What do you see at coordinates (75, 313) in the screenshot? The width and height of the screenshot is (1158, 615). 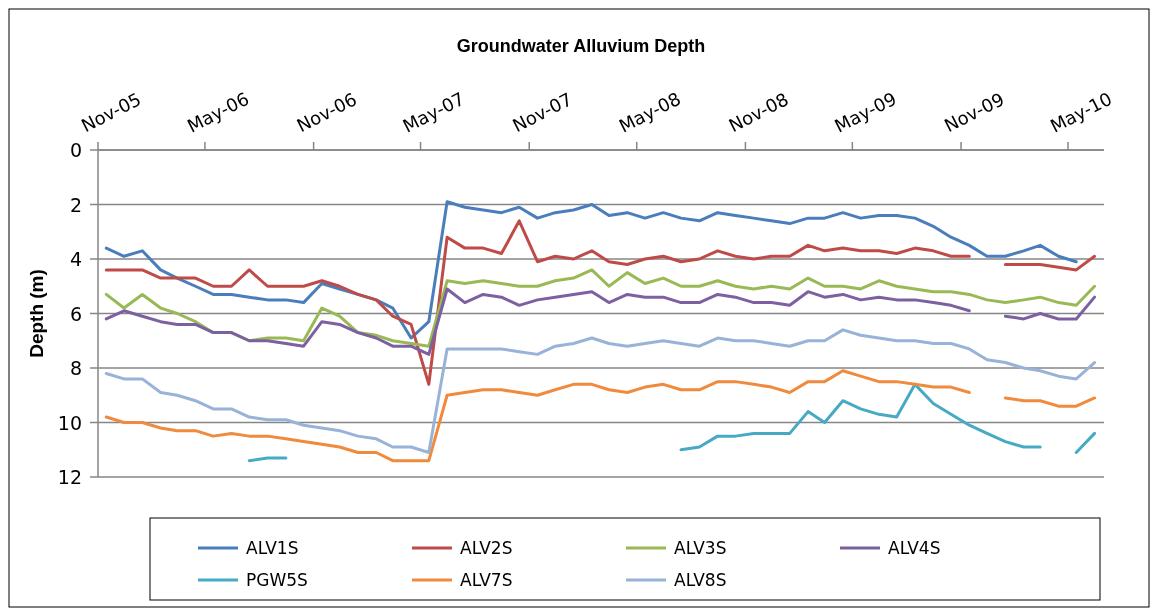 I see `y-tick-label: 6` at bounding box center [75, 313].